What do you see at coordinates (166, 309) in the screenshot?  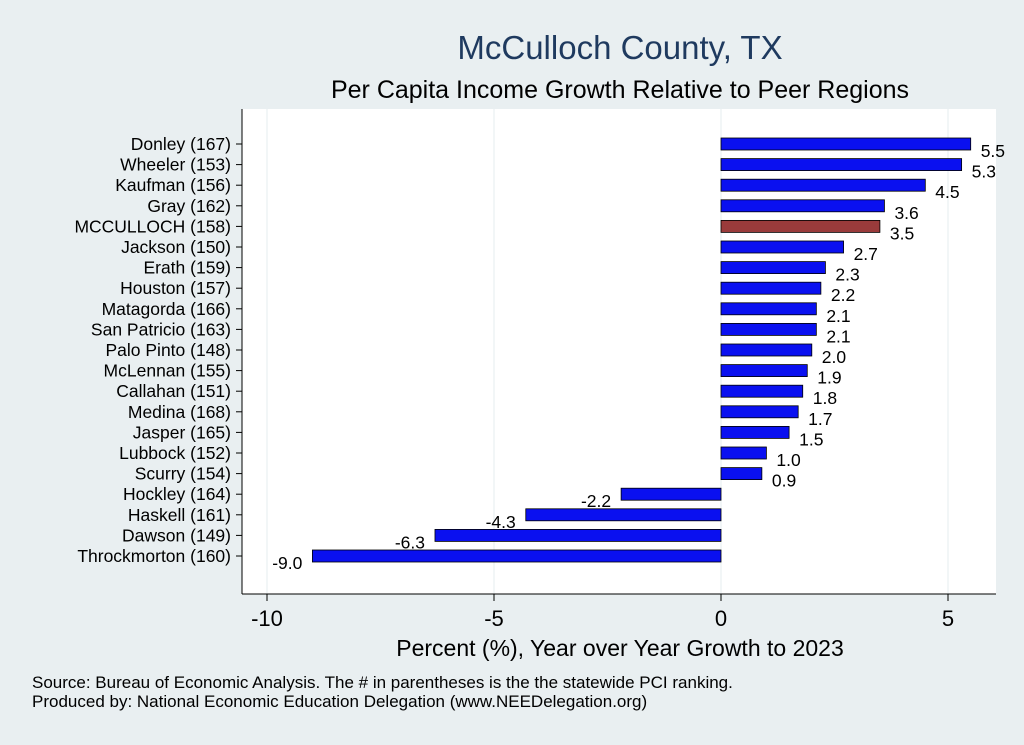 I see `category-label: Matagorda (166)` at bounding box center [166, 309].